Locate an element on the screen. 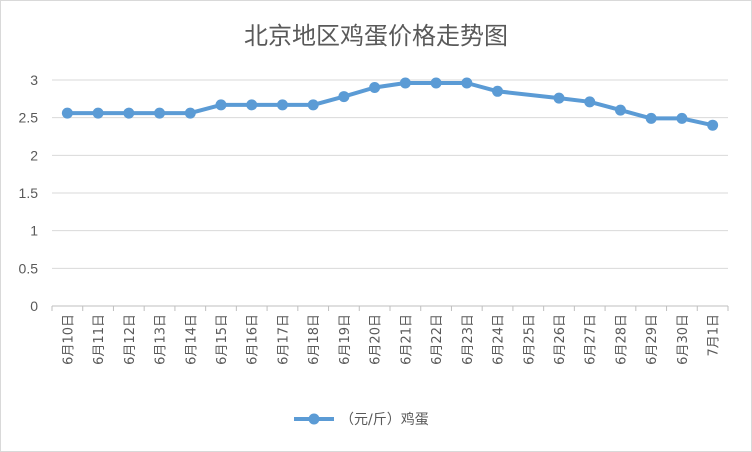  x-tick-label: 6月17日 is located at coordinates (283, 339).